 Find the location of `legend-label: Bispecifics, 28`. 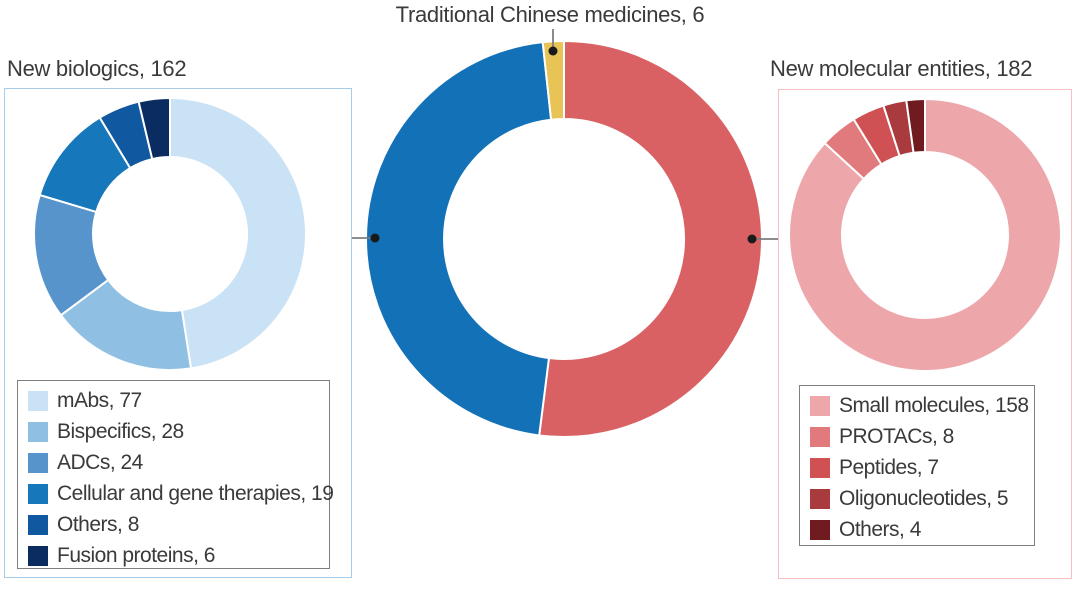

legend-label: Bispecifics, 28 is located at coordinates (120, 431).